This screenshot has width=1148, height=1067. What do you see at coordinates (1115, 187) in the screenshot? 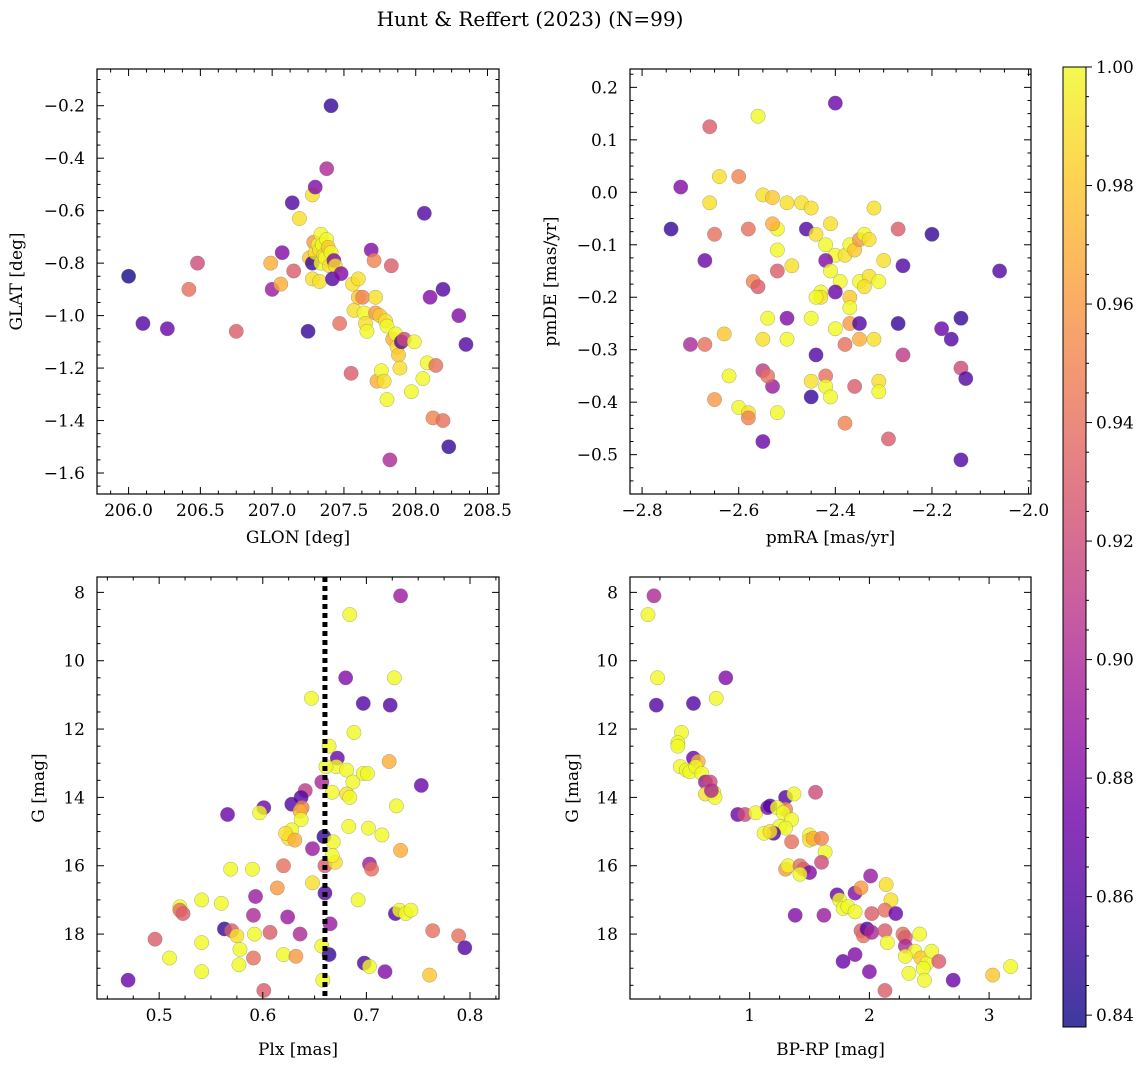
I see `colorbar-tick-label: 0.98` at bounding box center [1115, 187].